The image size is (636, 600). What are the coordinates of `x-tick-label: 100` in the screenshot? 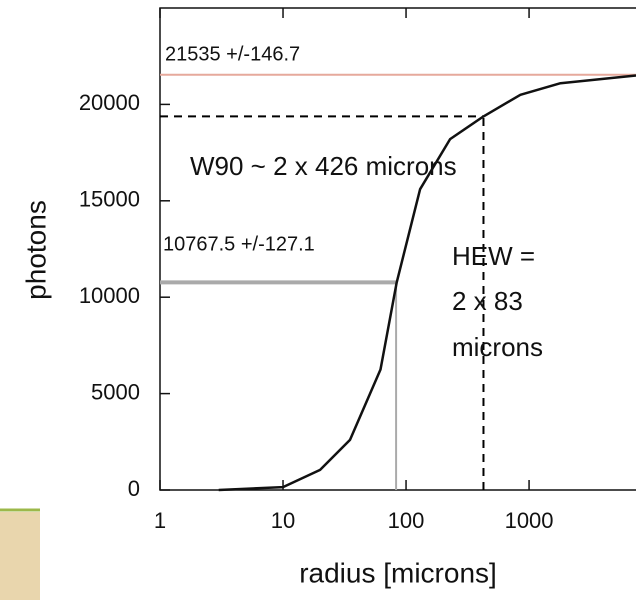 It's located at (406, 520).